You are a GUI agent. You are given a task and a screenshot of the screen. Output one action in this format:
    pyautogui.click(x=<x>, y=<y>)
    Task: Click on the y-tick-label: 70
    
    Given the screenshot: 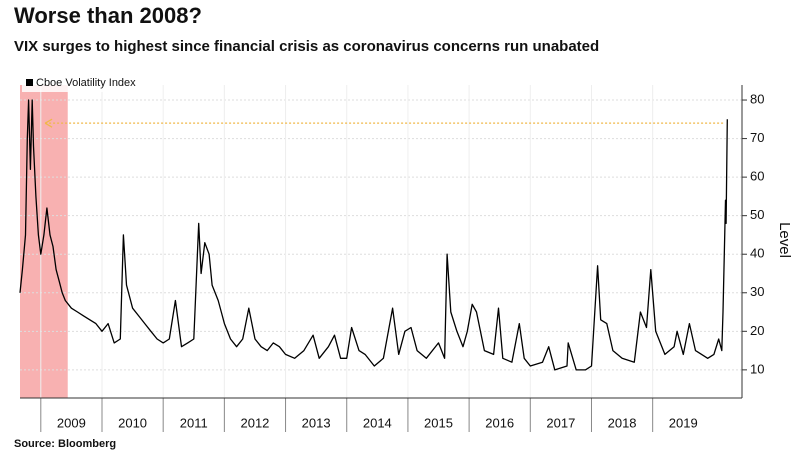 What is the action you would take?
    pyautogui.click(x=757, y=137)
    